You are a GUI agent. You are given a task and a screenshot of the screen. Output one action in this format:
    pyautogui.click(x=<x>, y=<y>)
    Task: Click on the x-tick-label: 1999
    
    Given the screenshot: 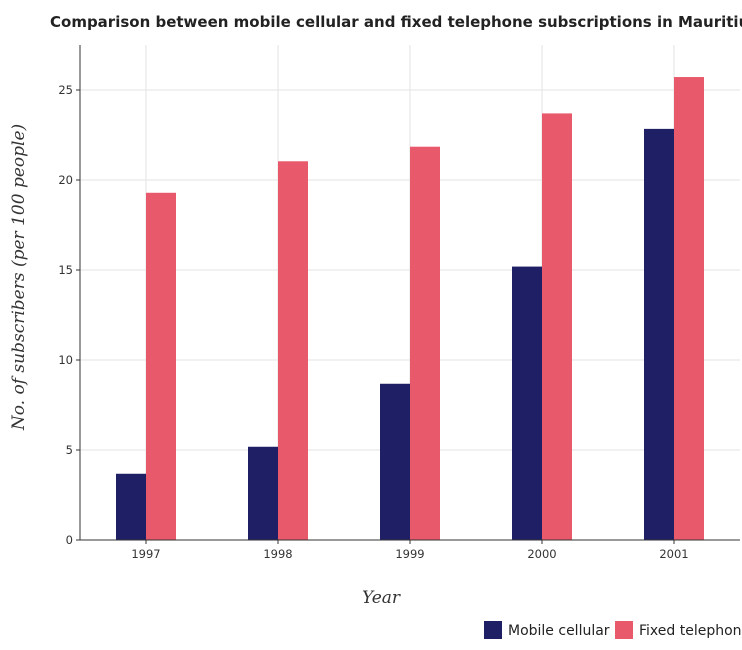 What is the action you would take?
    pyautogui.click(x=409, y=554)
    